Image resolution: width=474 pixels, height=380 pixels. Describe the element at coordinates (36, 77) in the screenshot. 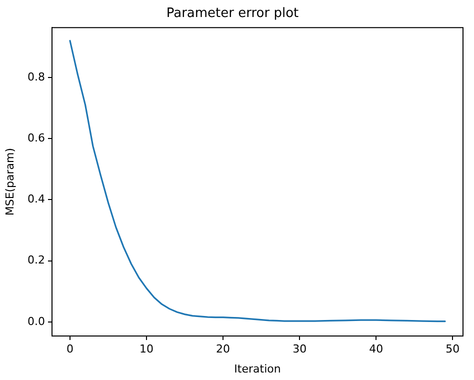

I see `y-tick-label: 0.8` at that location.